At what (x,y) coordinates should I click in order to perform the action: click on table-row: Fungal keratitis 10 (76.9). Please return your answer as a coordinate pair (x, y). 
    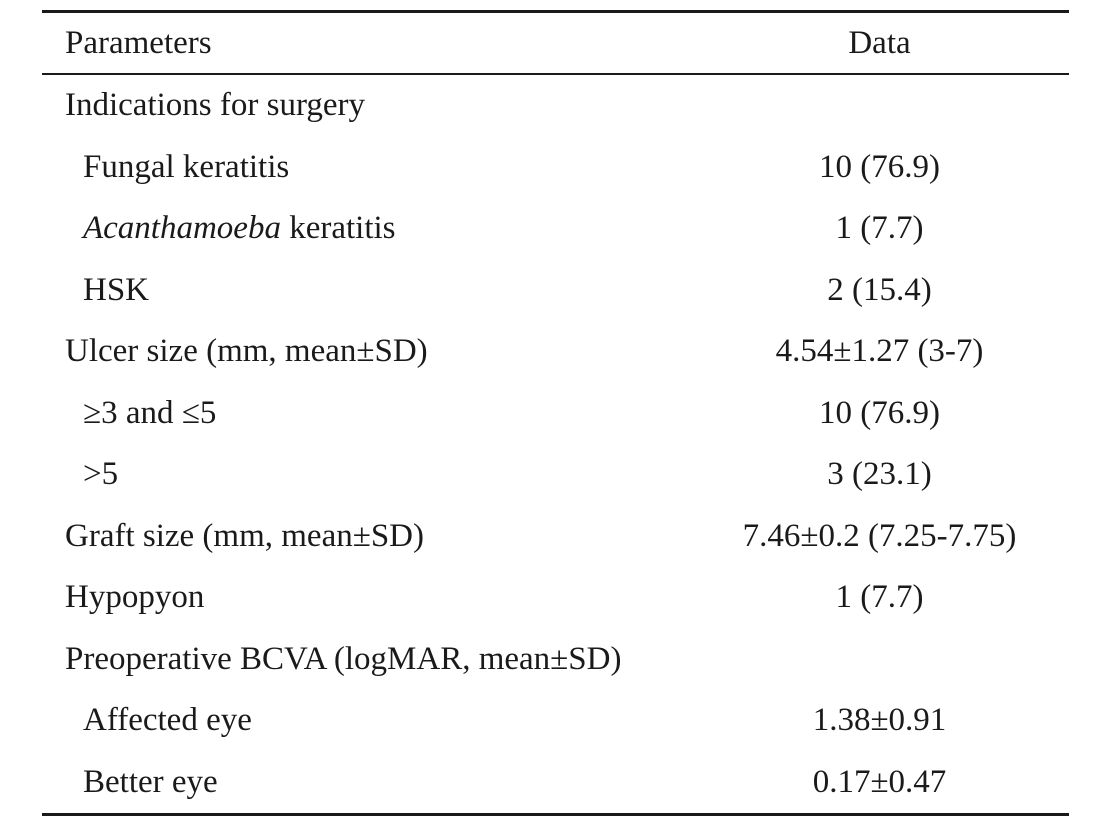
    Looking at the image, I should click on (555, 168).